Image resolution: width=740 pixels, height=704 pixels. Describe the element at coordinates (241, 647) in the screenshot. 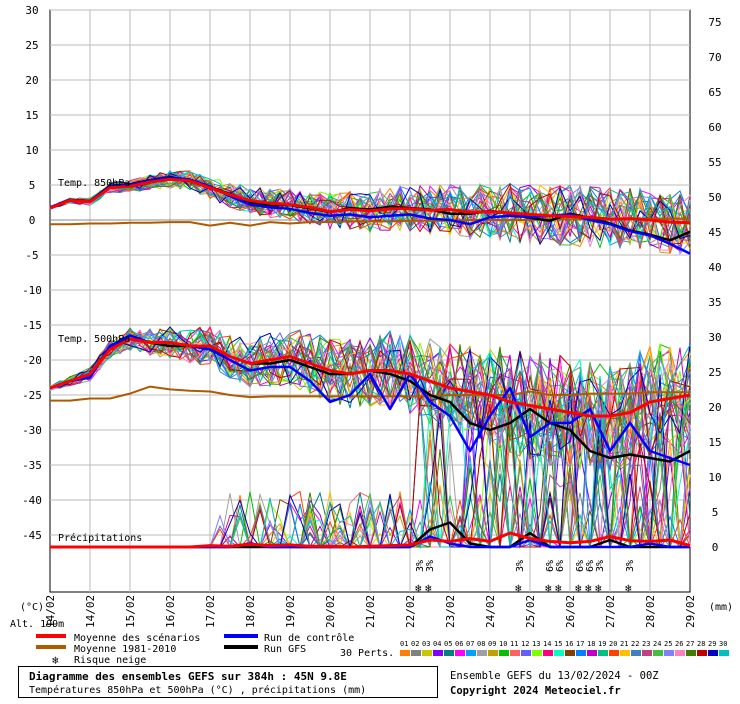

I see `legend-gfs-swatch` at that location.